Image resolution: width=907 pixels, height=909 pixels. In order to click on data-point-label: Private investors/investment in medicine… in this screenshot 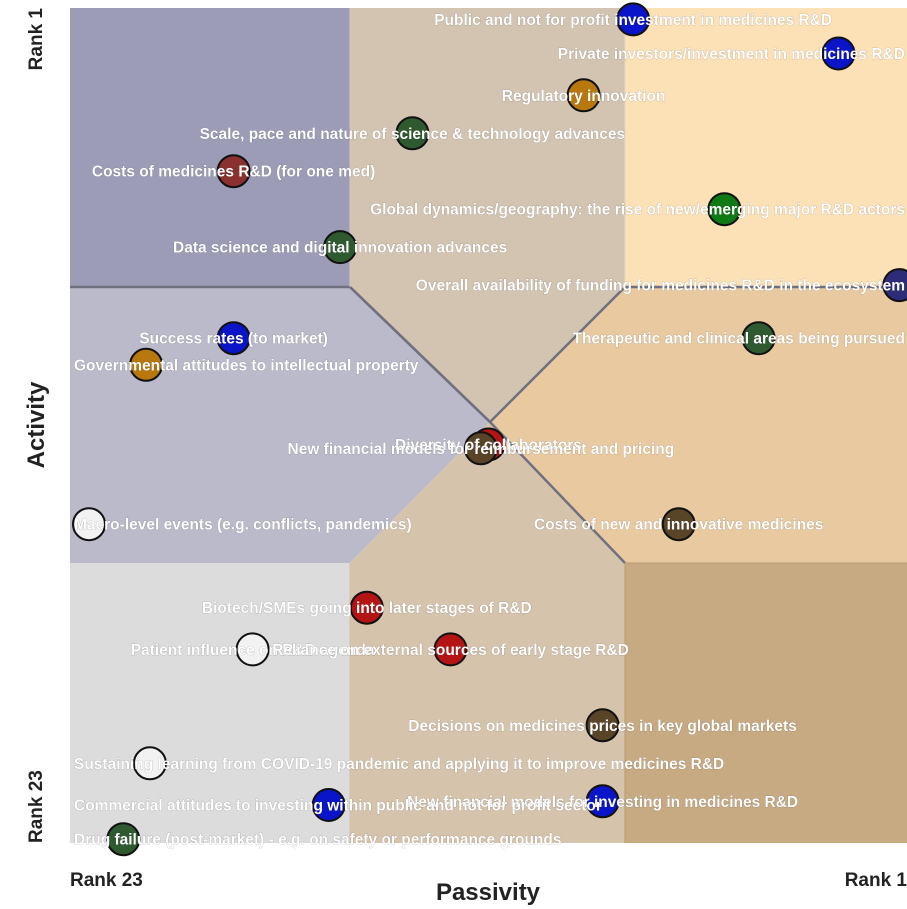, I will do `click(731, 54)`.